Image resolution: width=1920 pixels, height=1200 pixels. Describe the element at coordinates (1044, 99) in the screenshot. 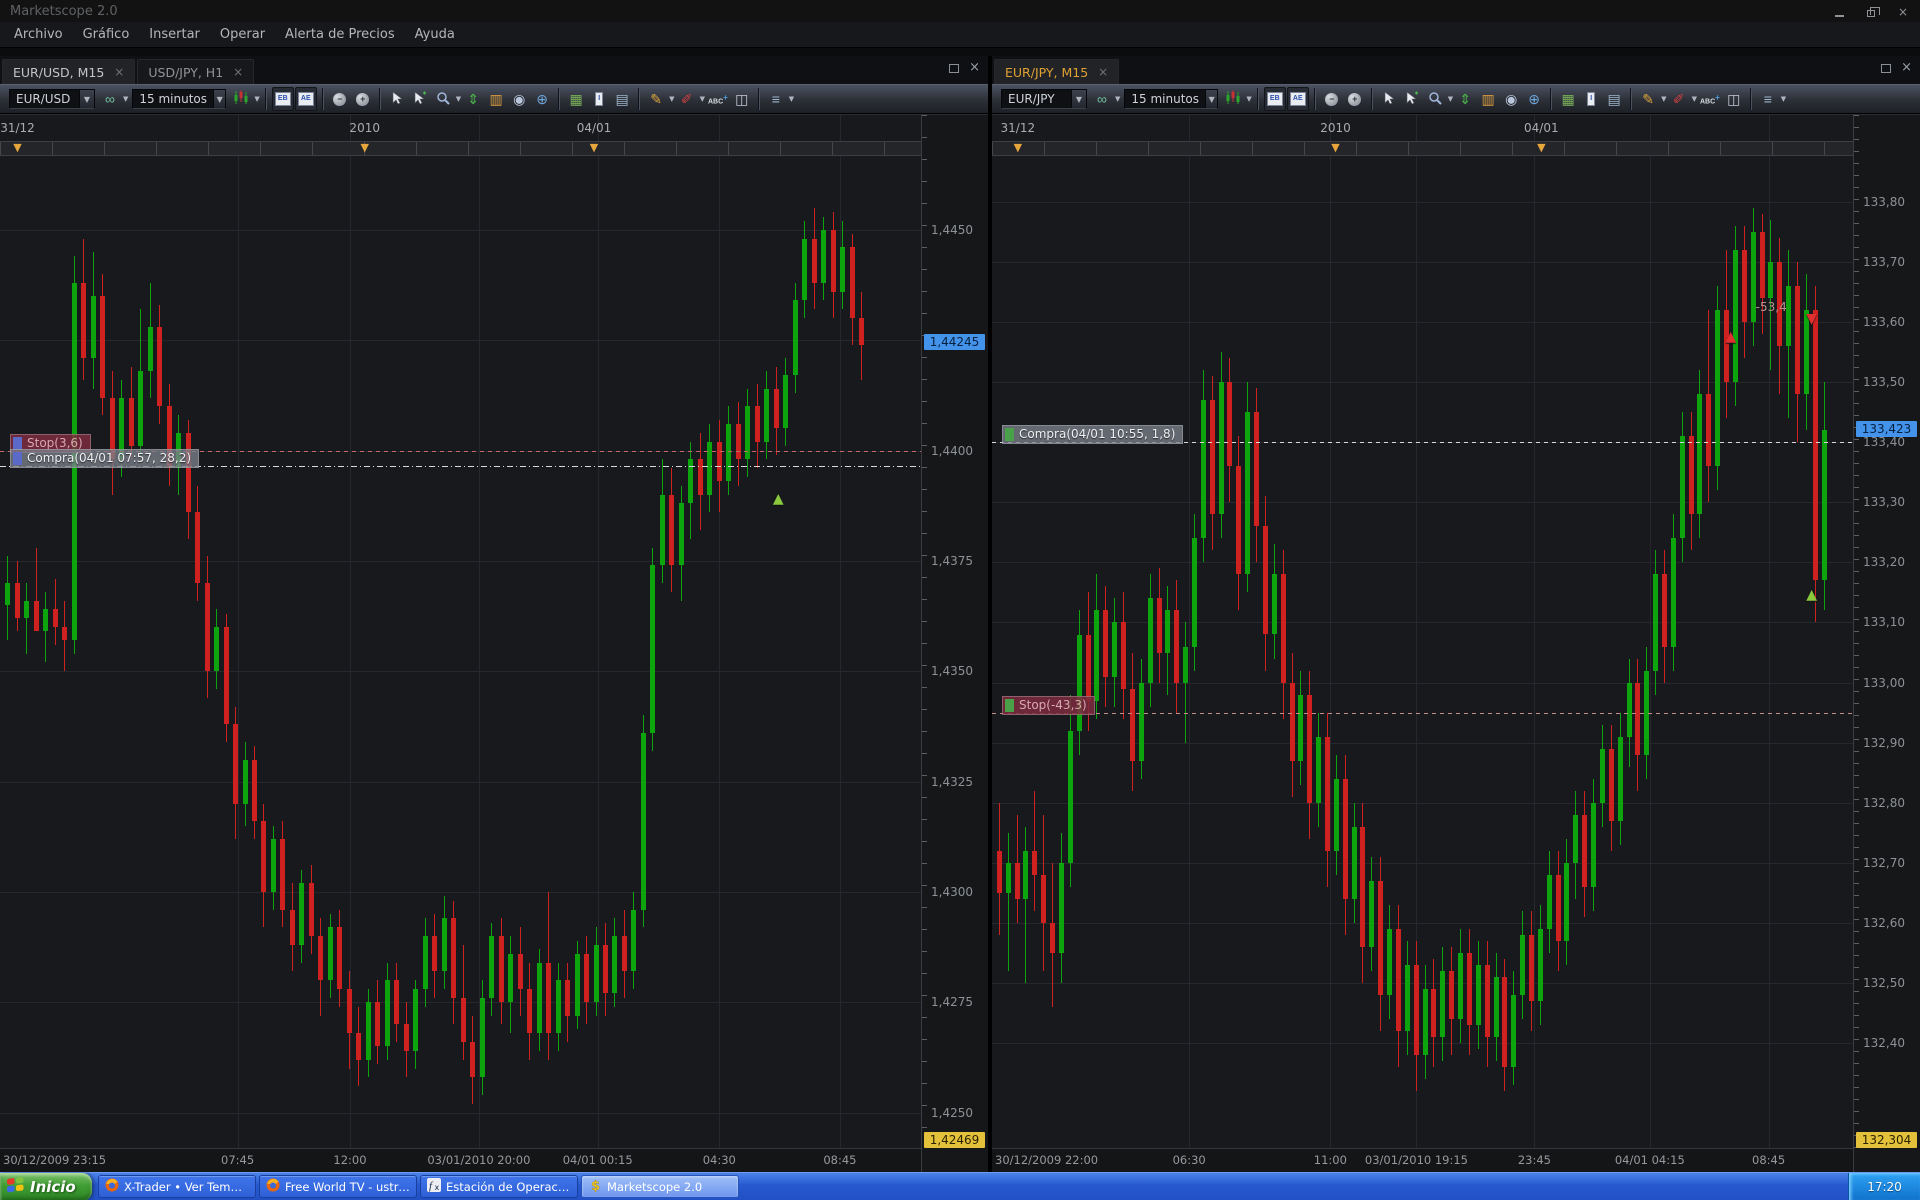

I see `symbol-select: EUR/JPY ▼` at that location.